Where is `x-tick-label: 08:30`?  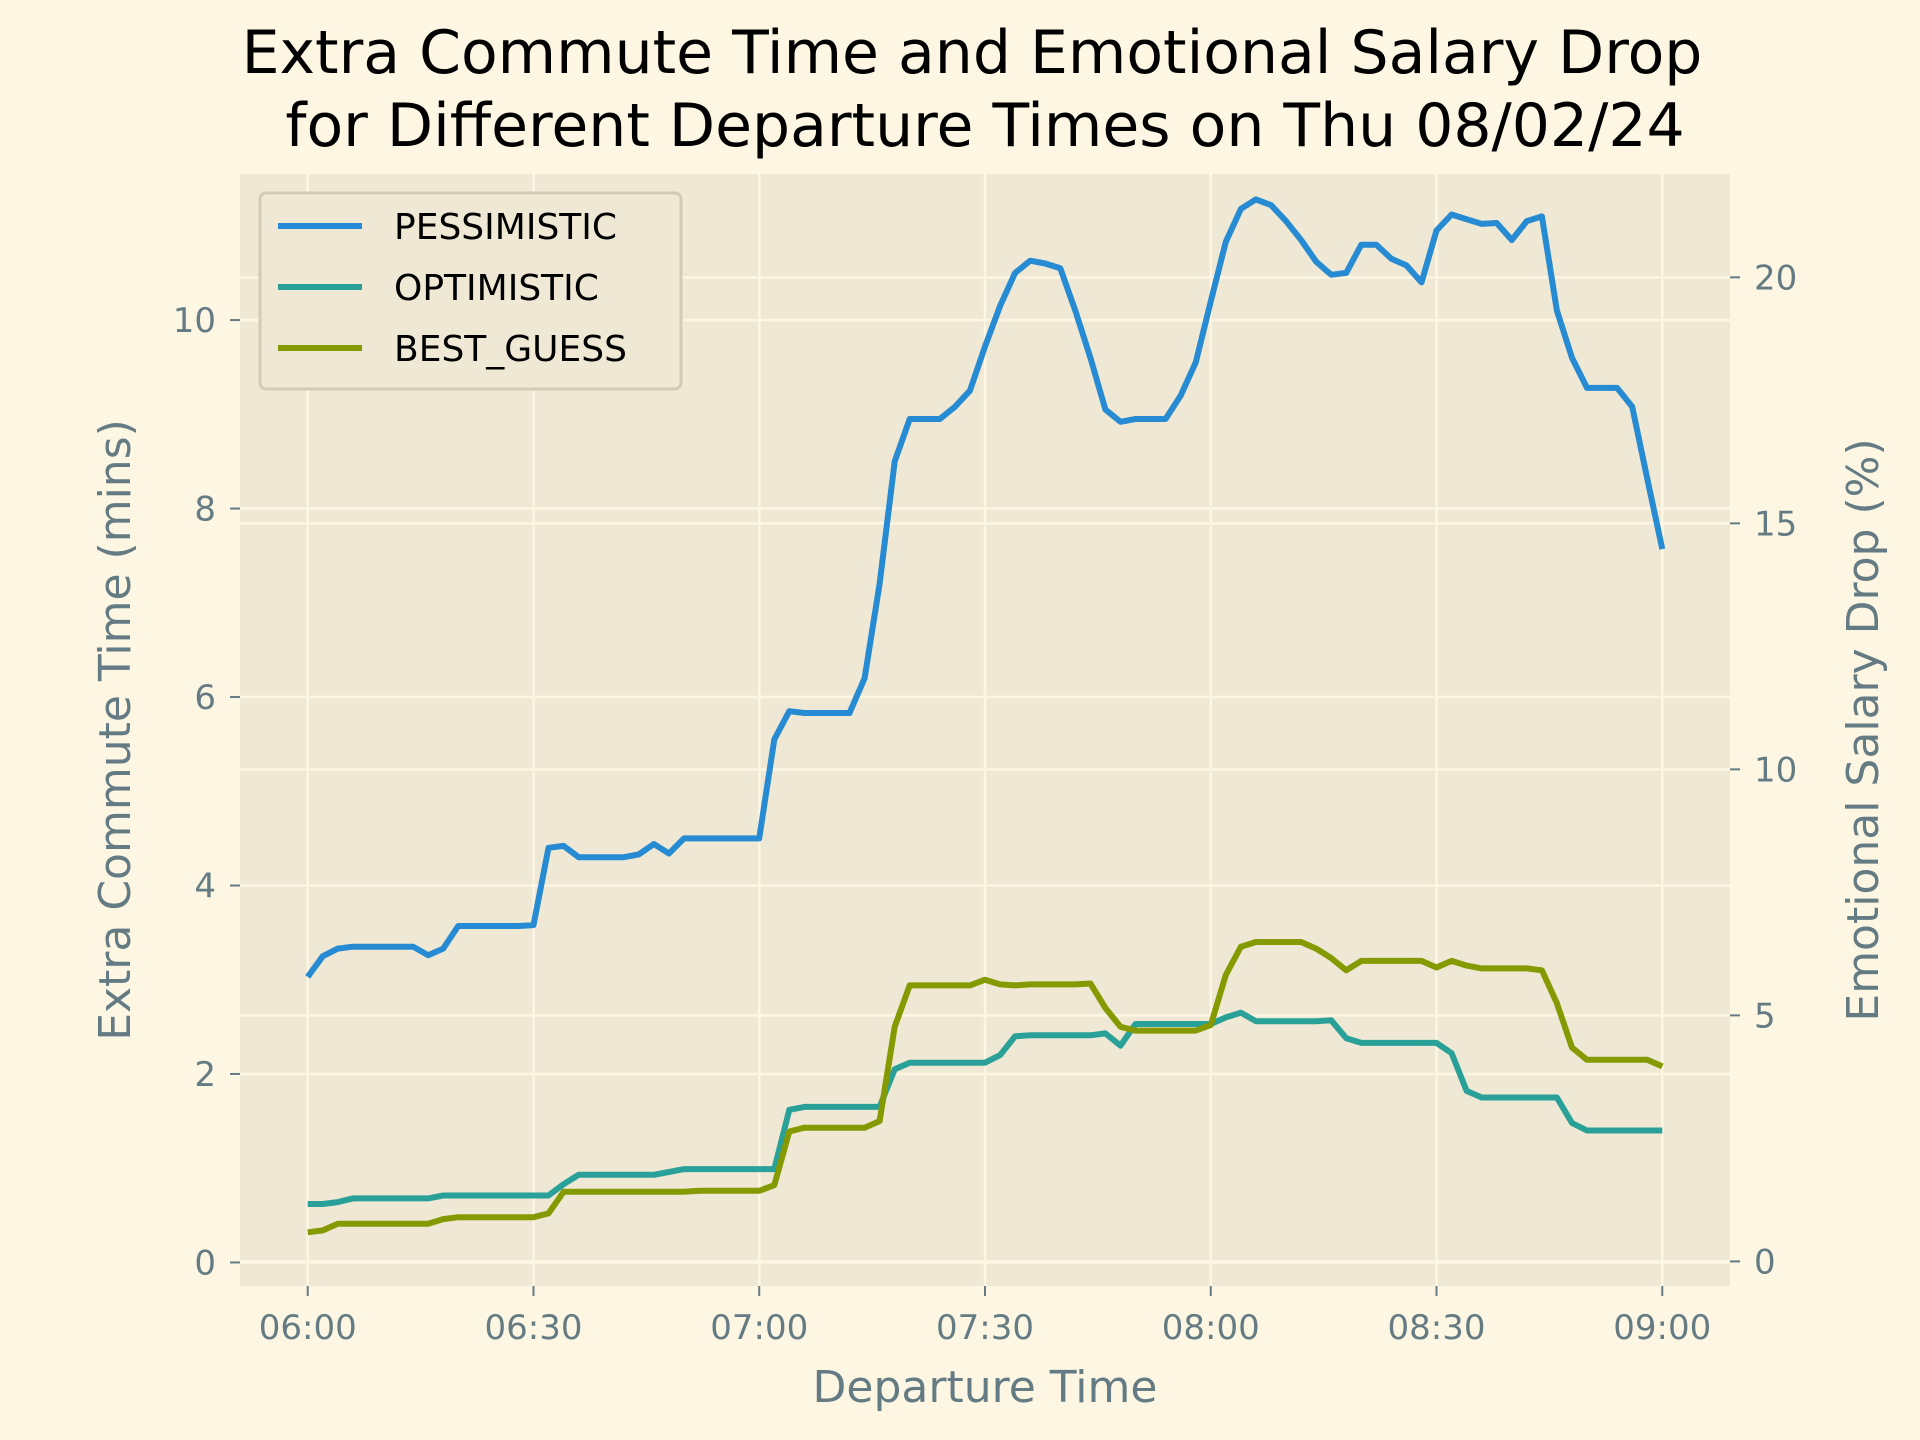 x-tick-label: 08:30 is located at coordinates (1437, 1328).